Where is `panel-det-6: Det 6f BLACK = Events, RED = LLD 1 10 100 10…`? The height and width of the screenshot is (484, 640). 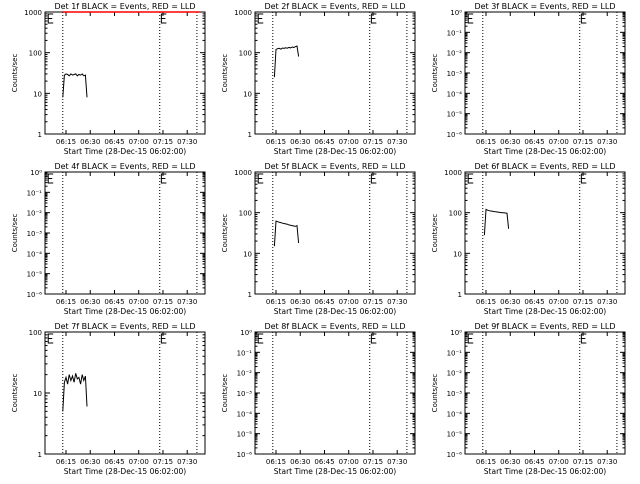 panel-det-6: Det 6f BLACK = Events, RED = LLD 1 10 100 10… is located at coordinates (528, 239).